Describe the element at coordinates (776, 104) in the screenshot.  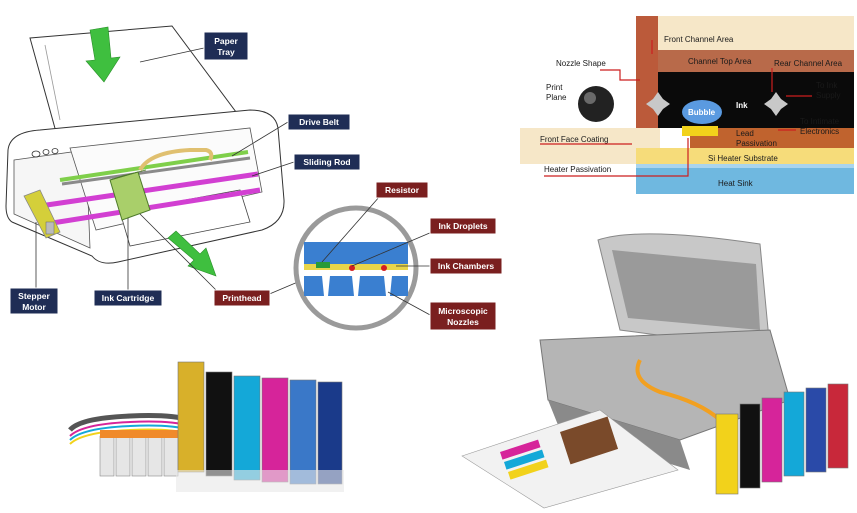
I see `diamond-marker-right` at that location.